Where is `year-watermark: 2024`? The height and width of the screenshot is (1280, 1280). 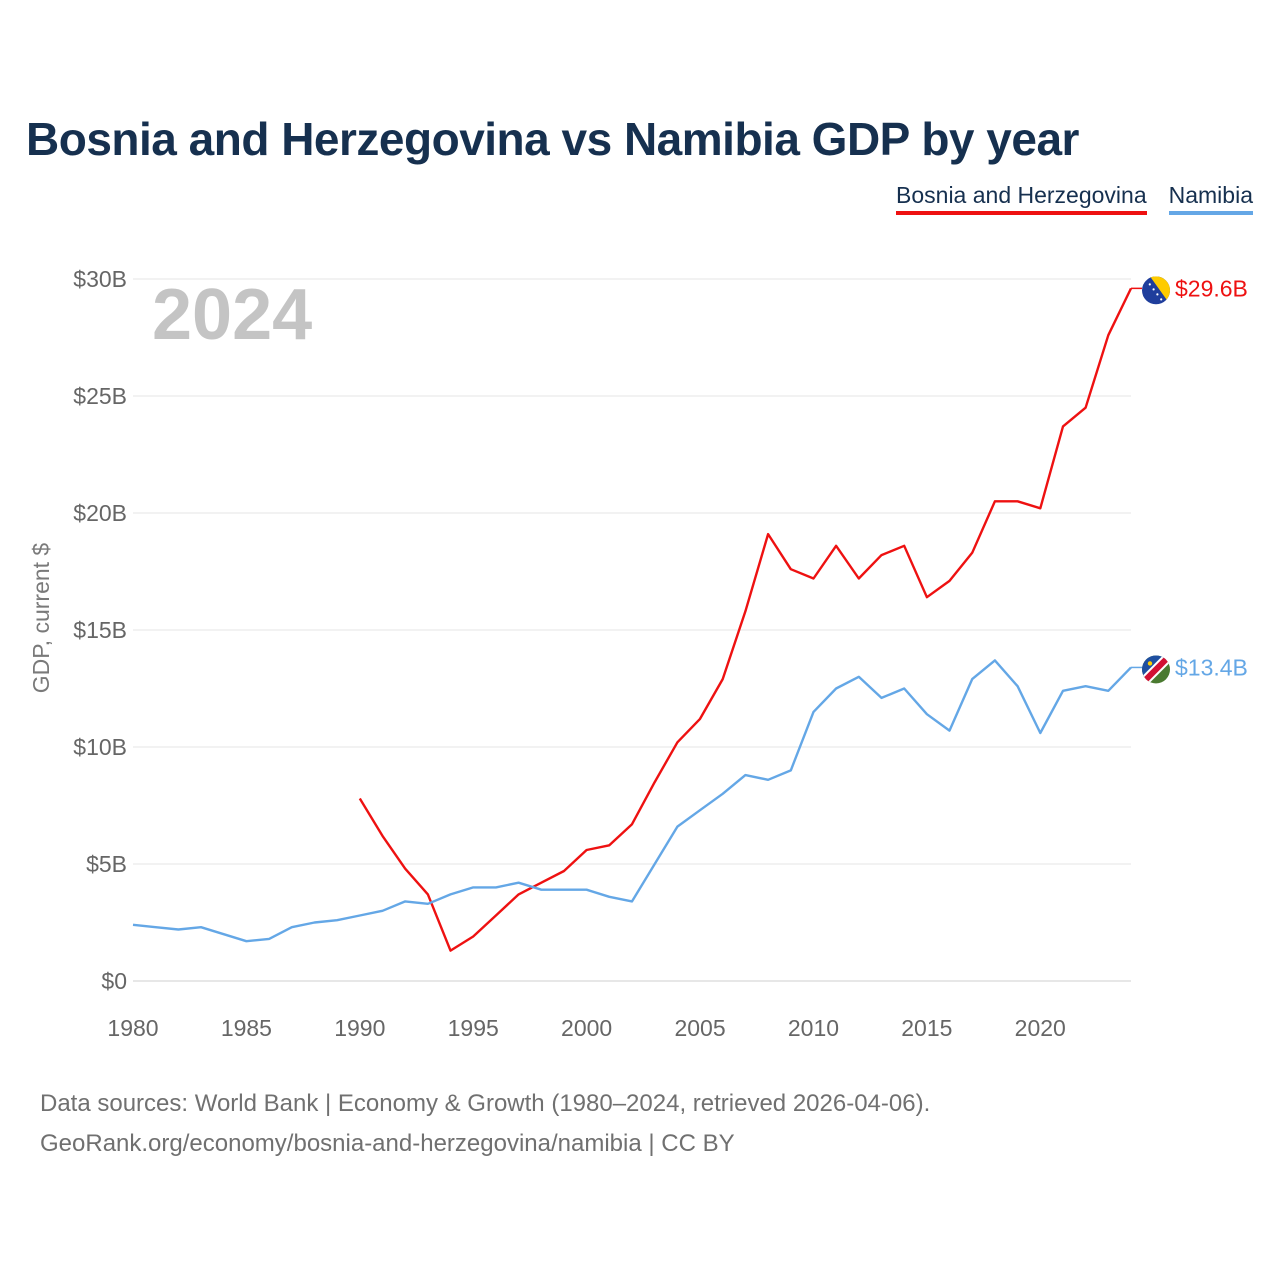 year-watermark: 2024 is located at coordinates (232, 315).